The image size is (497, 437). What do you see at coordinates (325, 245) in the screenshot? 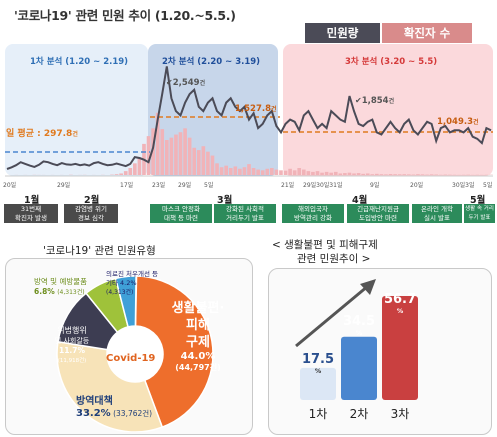
I see `bar-title-line1: < 생활불편 및 피해구제` at bounding box center [325, 245].